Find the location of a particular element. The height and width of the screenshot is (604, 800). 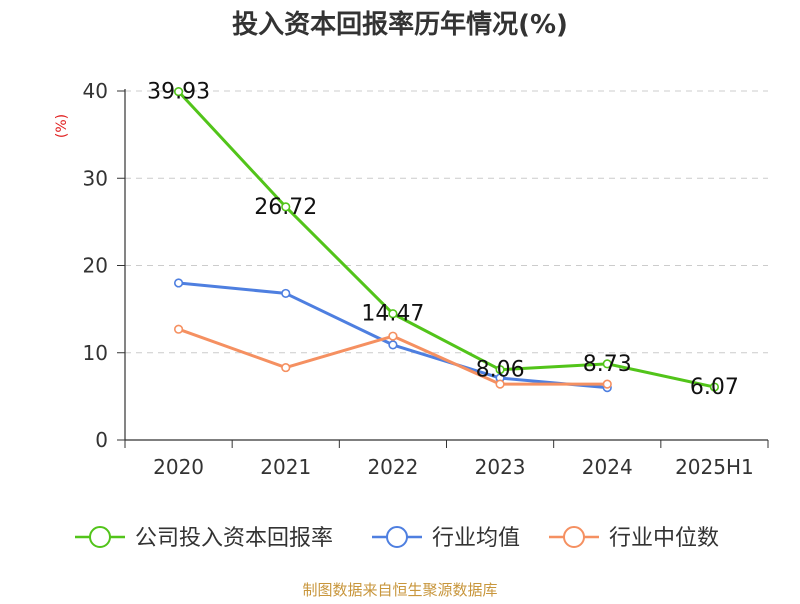

x-tick-label: 2021 is located at coordinates (285, 467).